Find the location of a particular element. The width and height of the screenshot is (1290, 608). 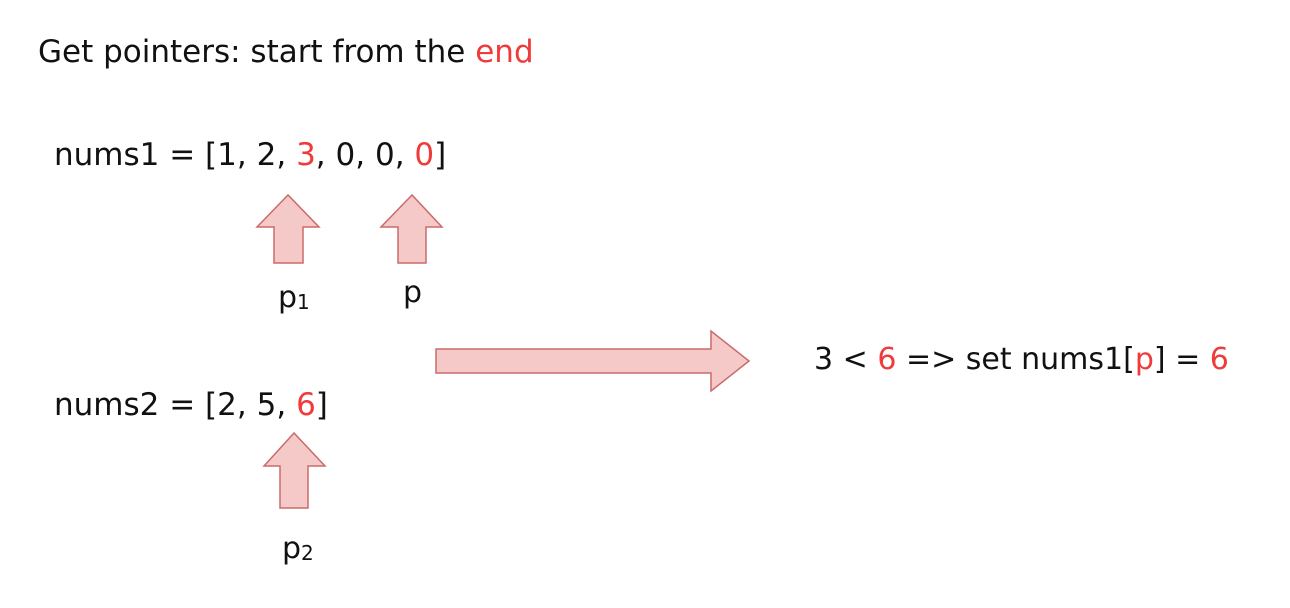

title: Get pointers: start from the end is located at coordinates (286, 52).